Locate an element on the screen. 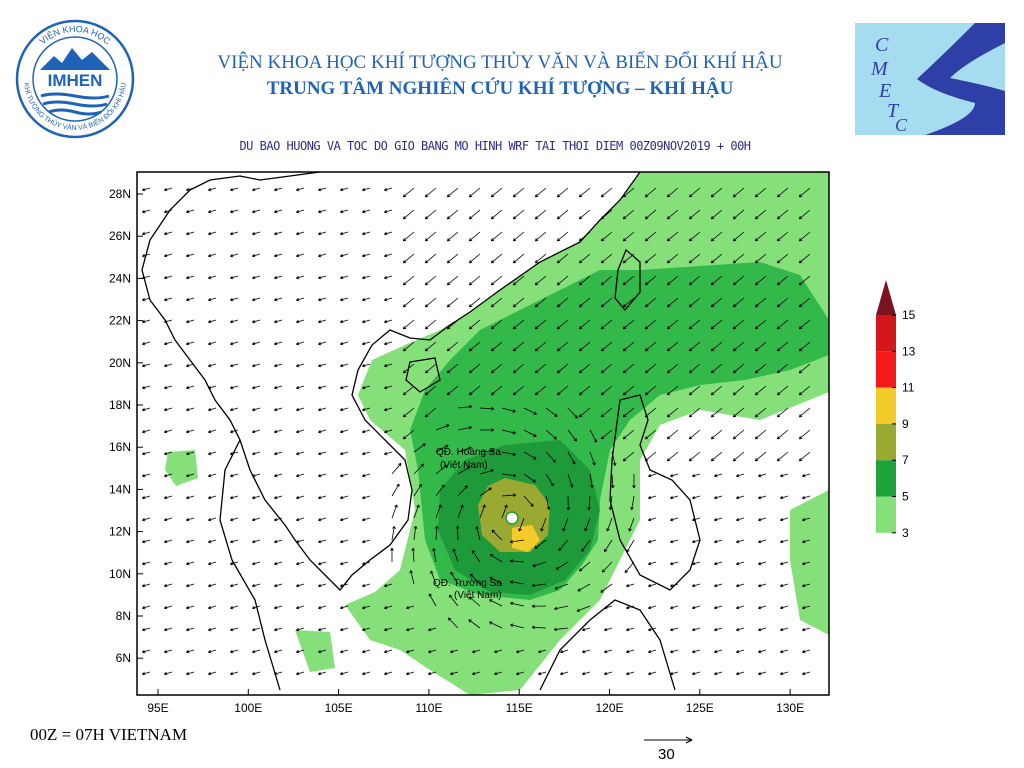 This screenshot has height=768, width=1024. lon-tick-label: 115E is located at coordinates (519, 708).